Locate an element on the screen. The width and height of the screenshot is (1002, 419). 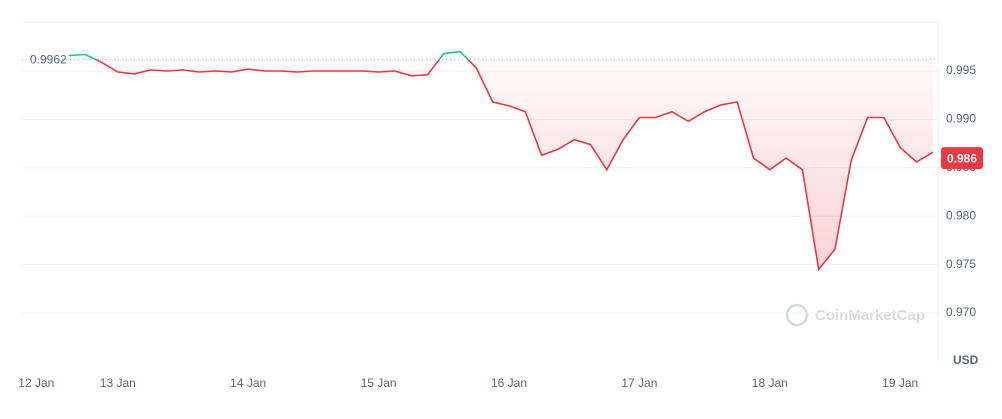
x-tick-label: 19 Jan is located at coordinates (900, 383).